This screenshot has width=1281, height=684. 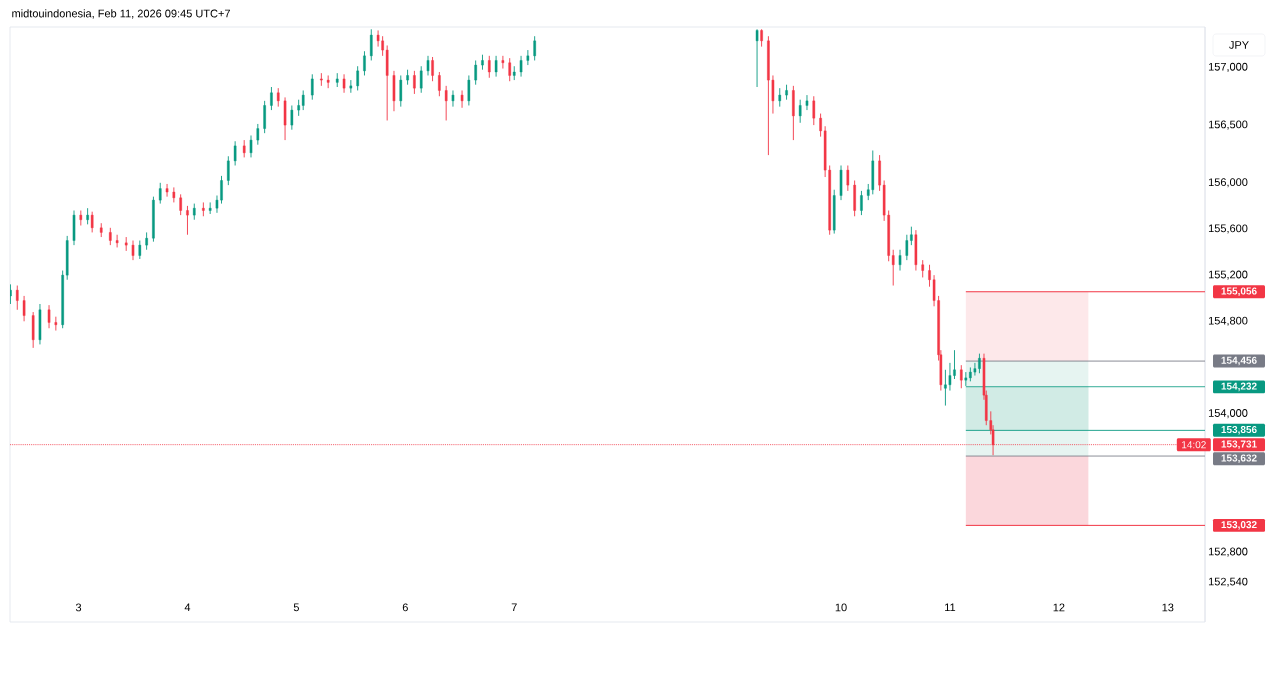 I want to click on x-tick-label: 5, so click(x=296, y=607).